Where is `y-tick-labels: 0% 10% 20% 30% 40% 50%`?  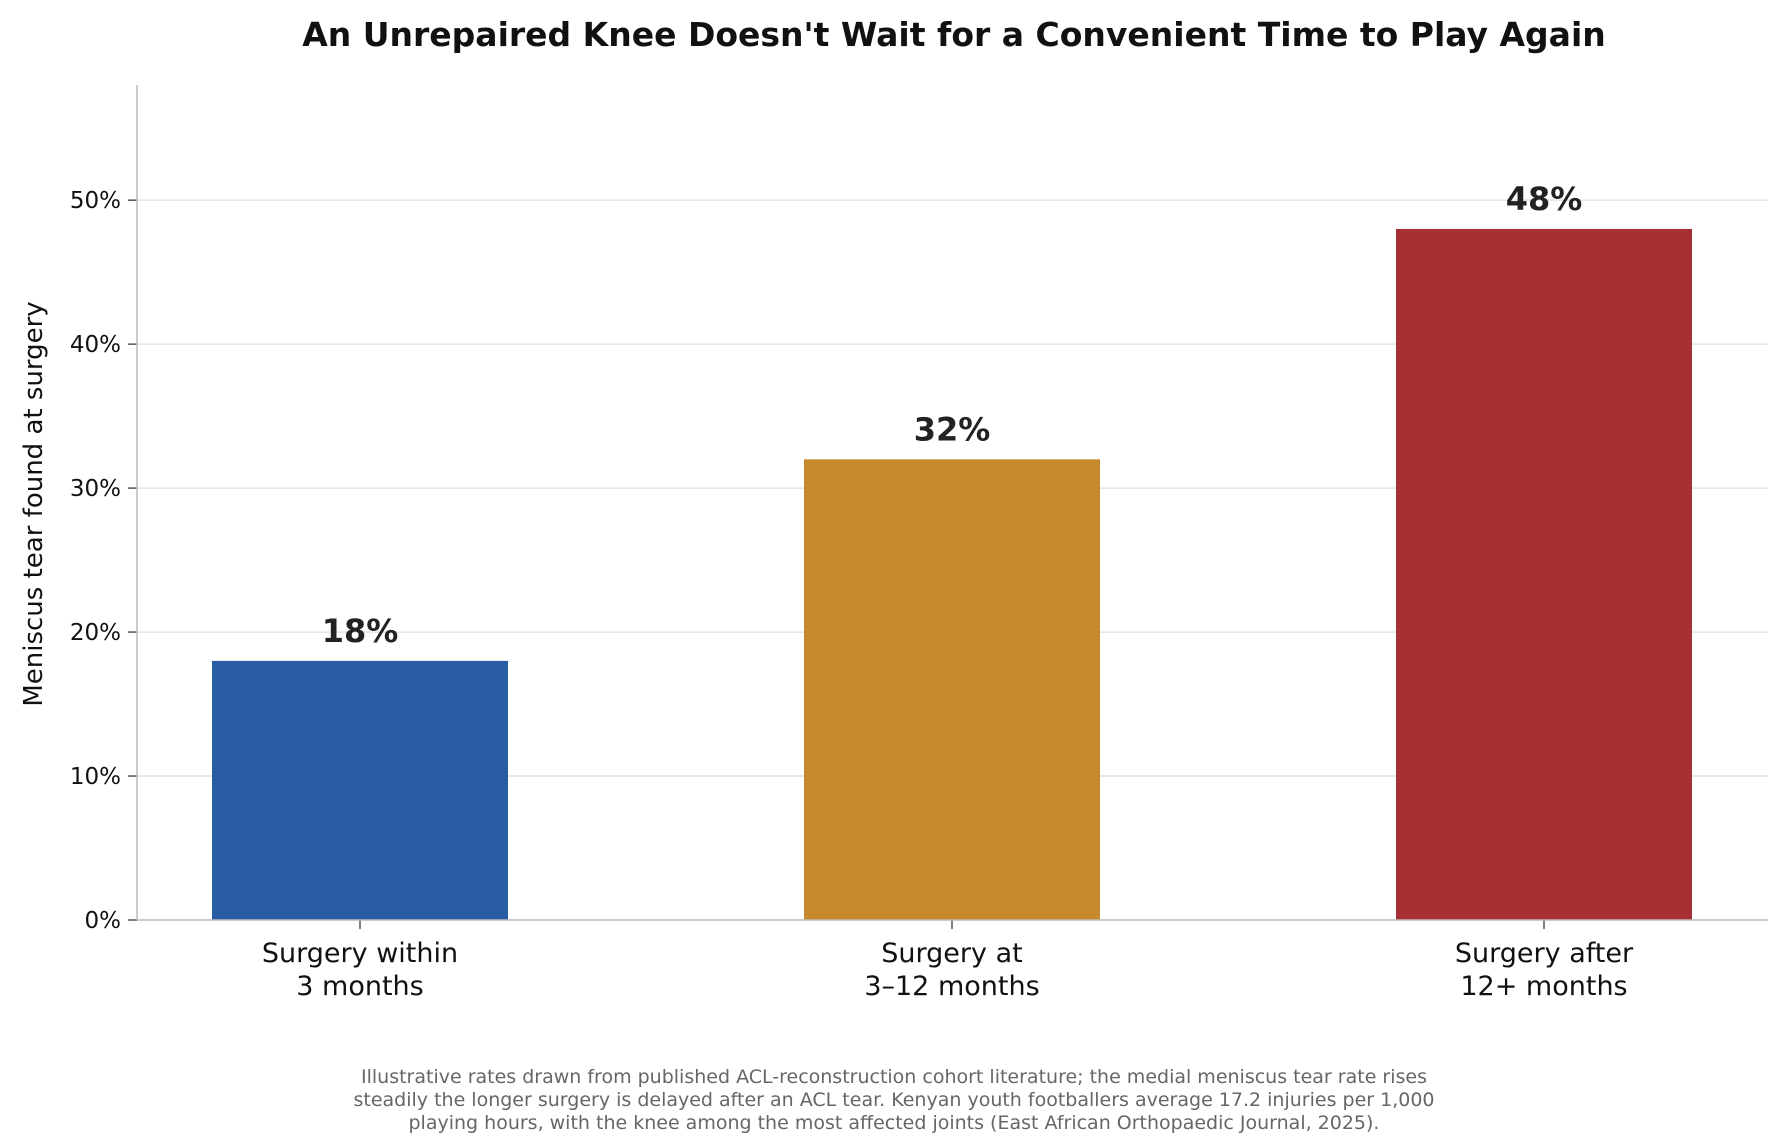 y-tick-labels: 0% 10% 20% 30% 40% 50% is located at coordinates (95, 561).